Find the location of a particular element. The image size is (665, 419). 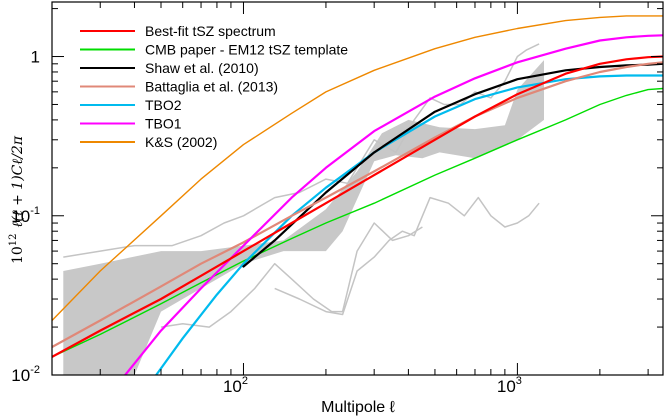

legend-label-battaglia-et-al-2013: Battaglia et al. (2013) is located at coordinates (211, 87).